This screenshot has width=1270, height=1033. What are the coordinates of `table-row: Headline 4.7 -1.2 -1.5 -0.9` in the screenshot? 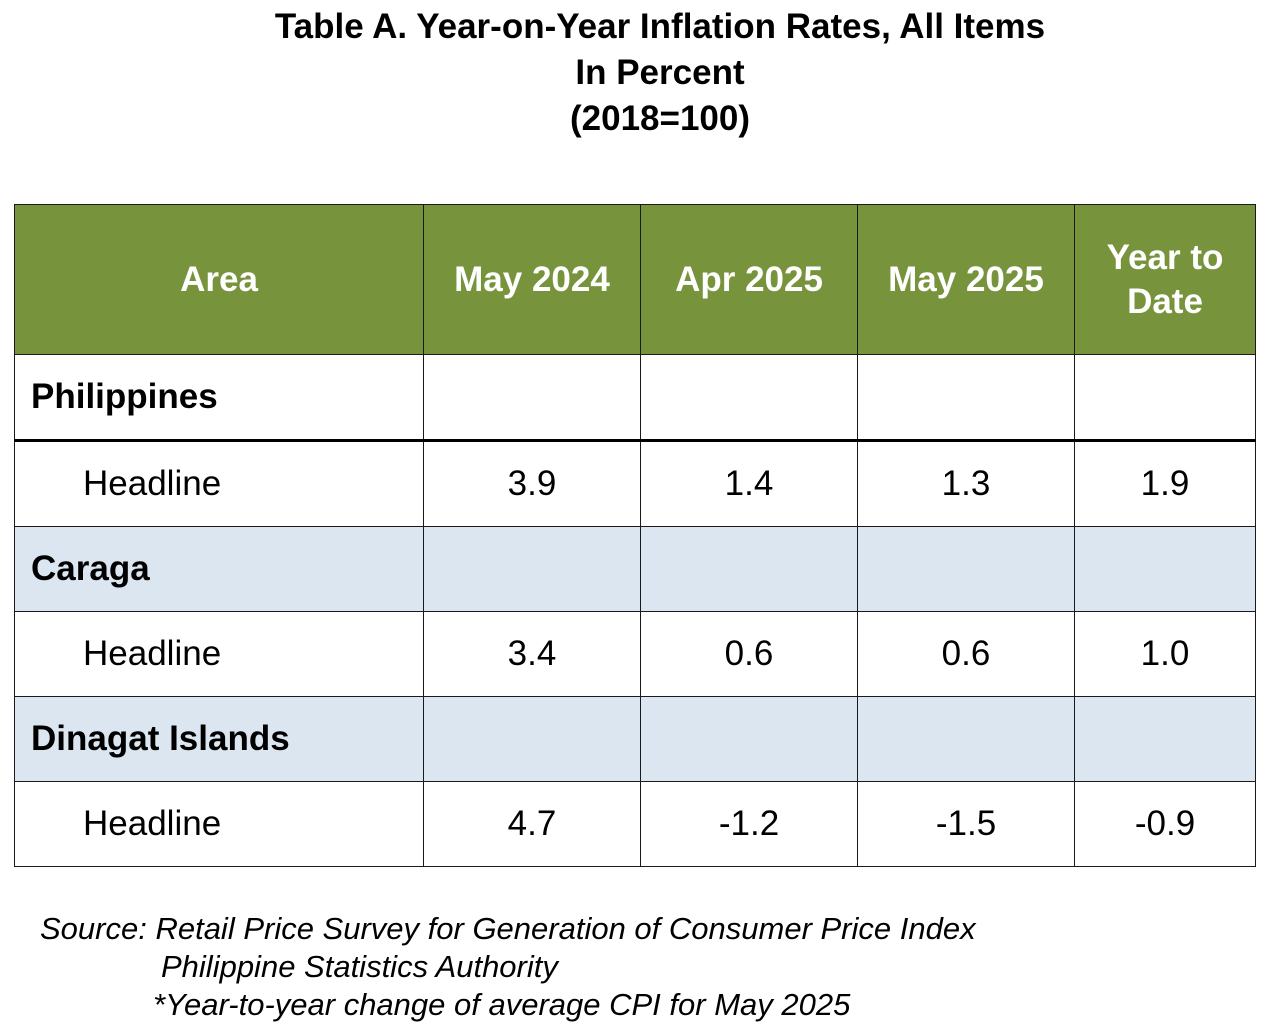 It's located at (635, 824).